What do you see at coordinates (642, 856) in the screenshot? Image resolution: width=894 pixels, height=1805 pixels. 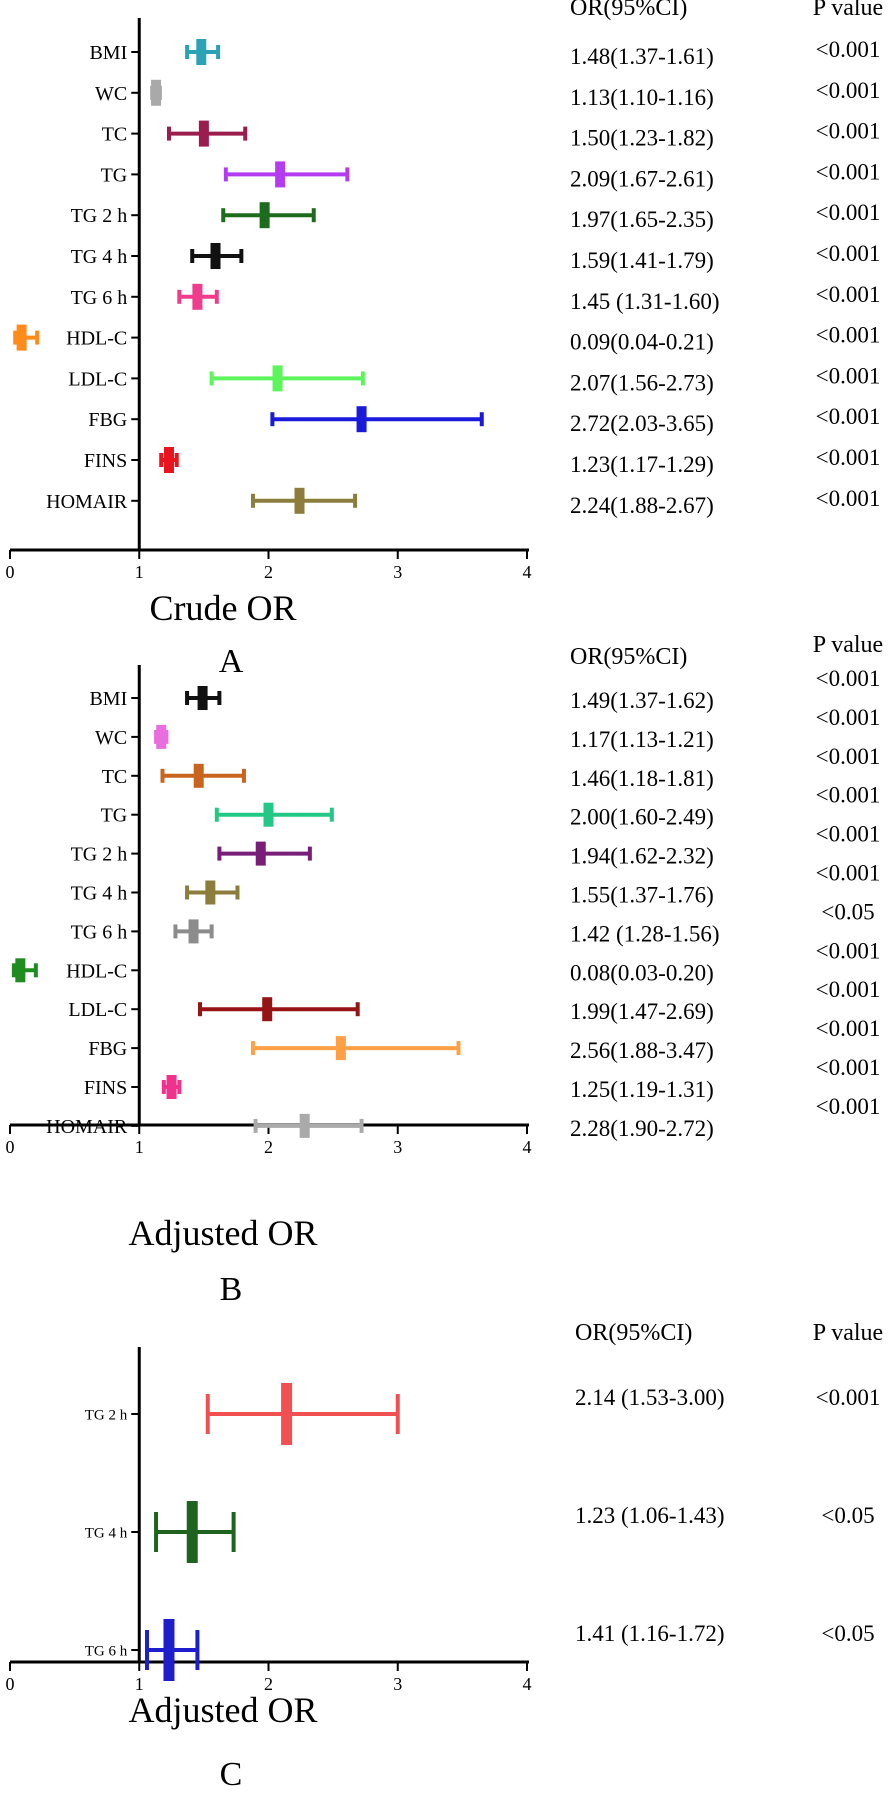 I see `or-ci-value: 1.94(1.62-2.32)` at bounding box center [642, 856].